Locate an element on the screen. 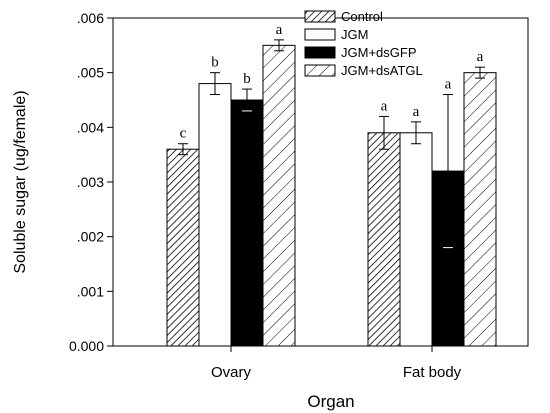 This screenshot has width=550, height=413. significance-label: c is located at coordinates (183, 134).